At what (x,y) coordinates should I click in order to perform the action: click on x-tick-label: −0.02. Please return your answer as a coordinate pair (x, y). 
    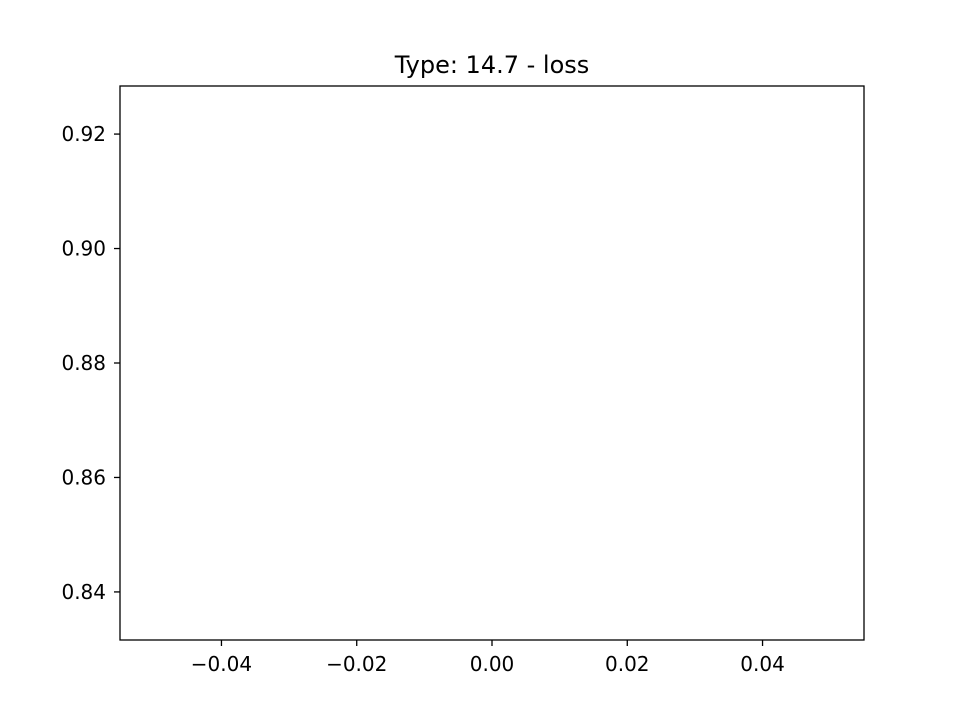
    Looking at the image, I should click on (356, 664).